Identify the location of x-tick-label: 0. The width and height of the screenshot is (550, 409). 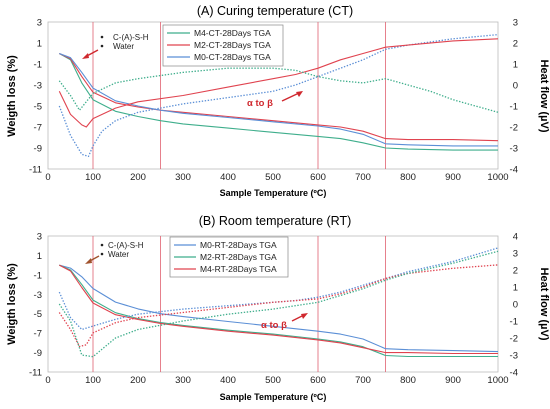
(47, 380).